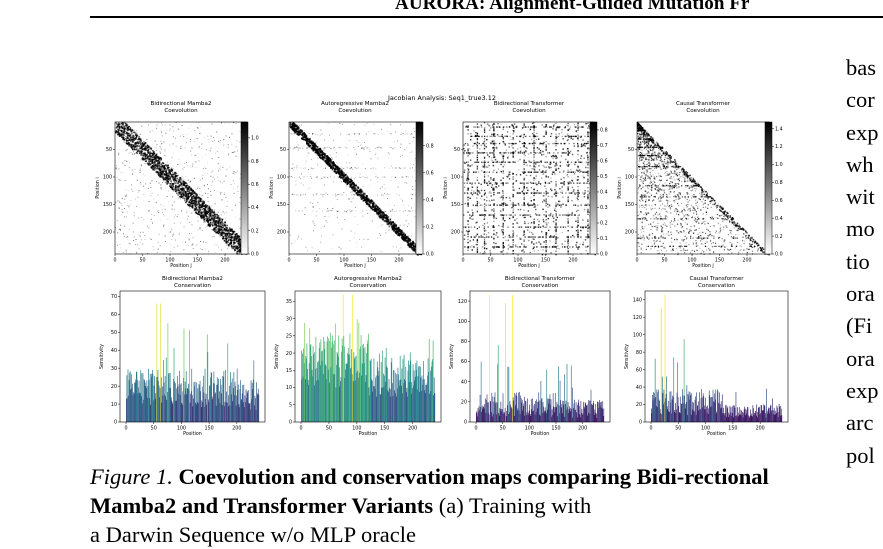 The width and height of the screenshot is (883, 549). What do you see at coordinates (244, 188) in the screenshot?
I see `colorbar` at bounding box center [244, 188].